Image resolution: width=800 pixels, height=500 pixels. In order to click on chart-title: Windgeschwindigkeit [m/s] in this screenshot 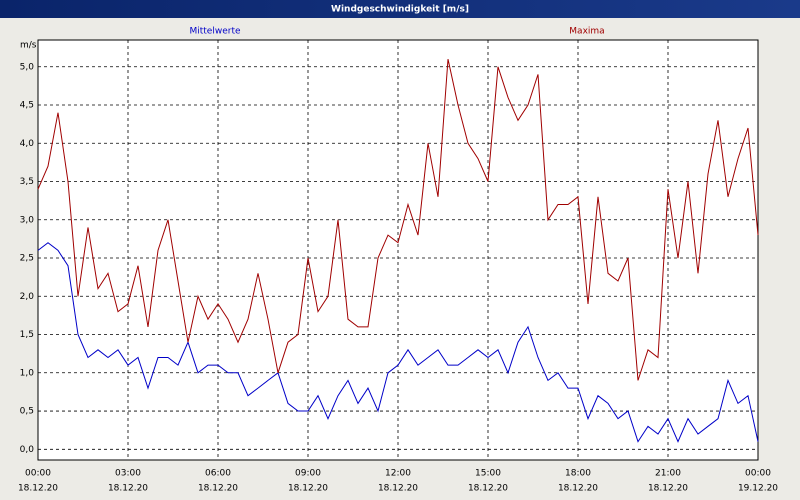, I will do `click(400, 10)`.